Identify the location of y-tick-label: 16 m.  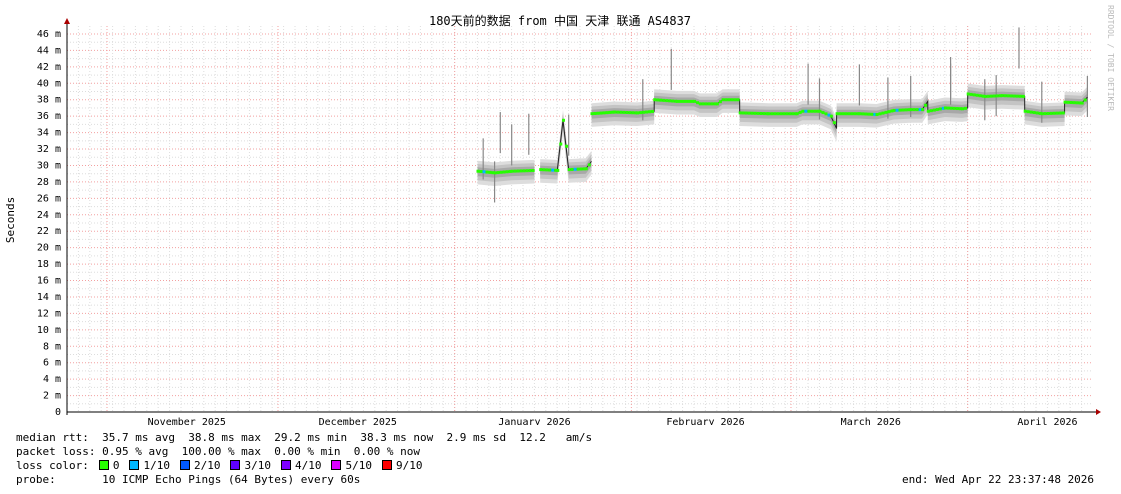
(49, 281).